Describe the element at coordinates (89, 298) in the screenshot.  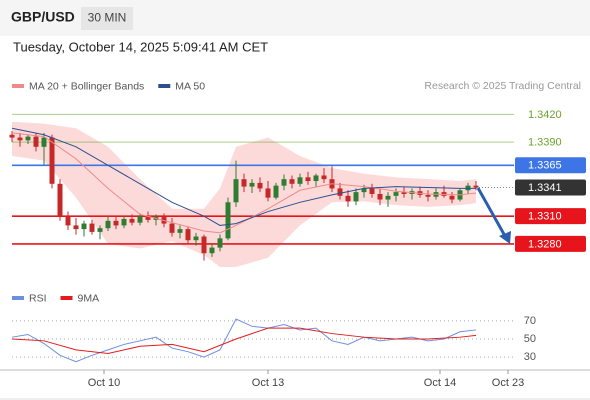
I see `legend-label: 9MA` at that location.